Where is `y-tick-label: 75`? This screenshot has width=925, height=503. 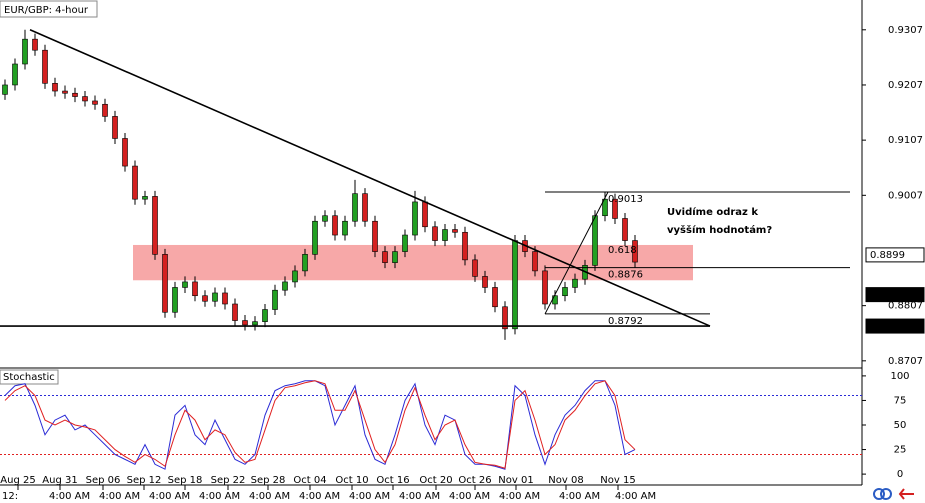 y-tick-label: 75 is located at coordinates (900, 400).